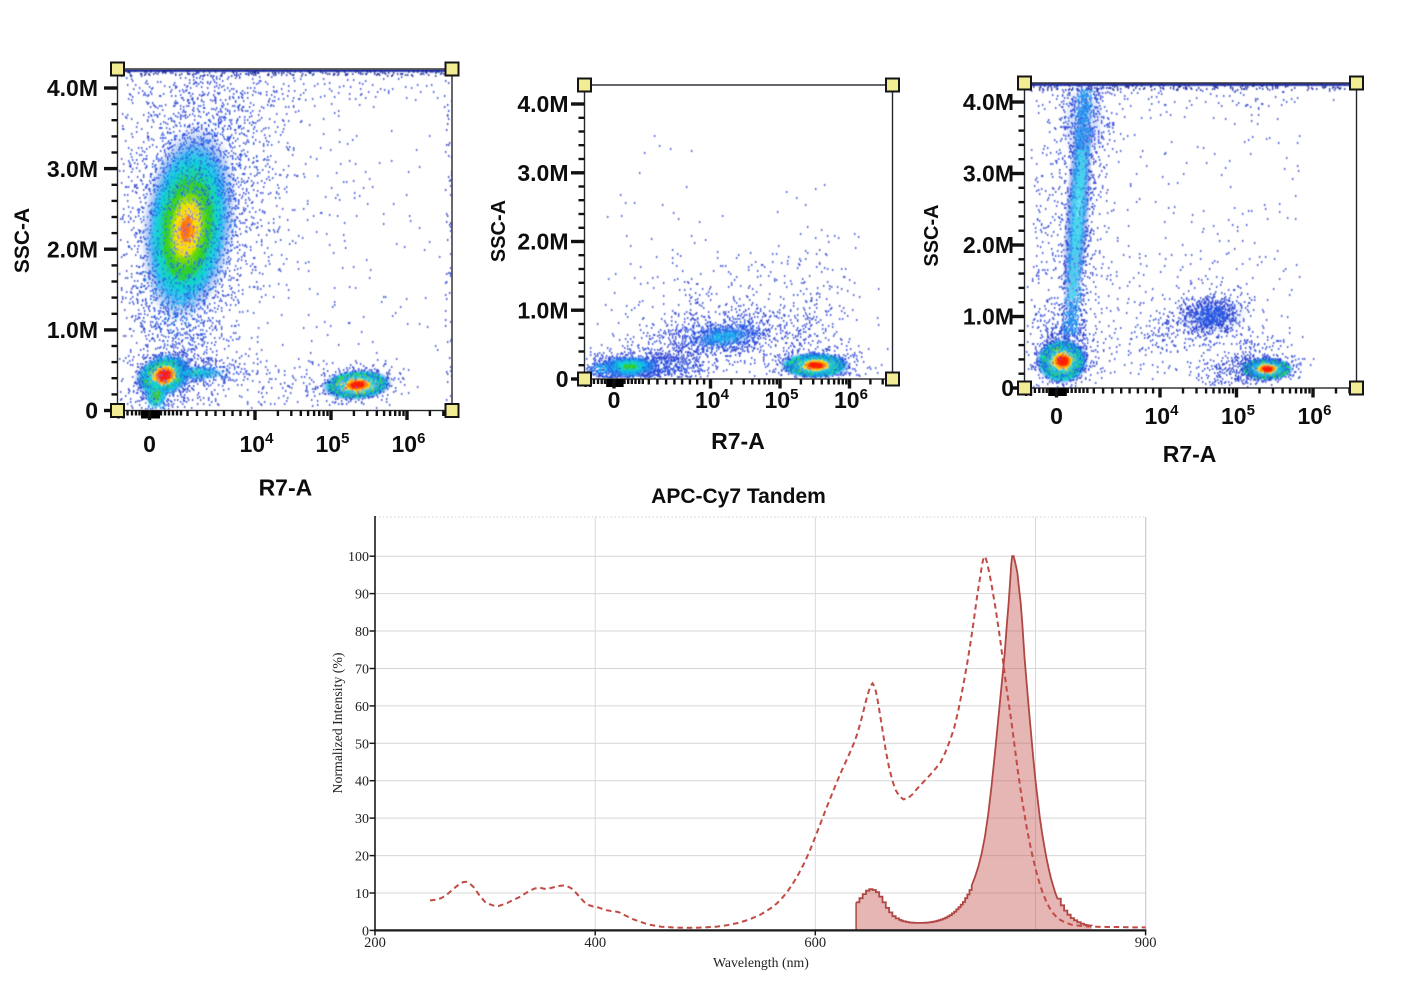 This screenshot has width=1418, height=1008. I want to click on svg-text: 200, so click(375, 943).